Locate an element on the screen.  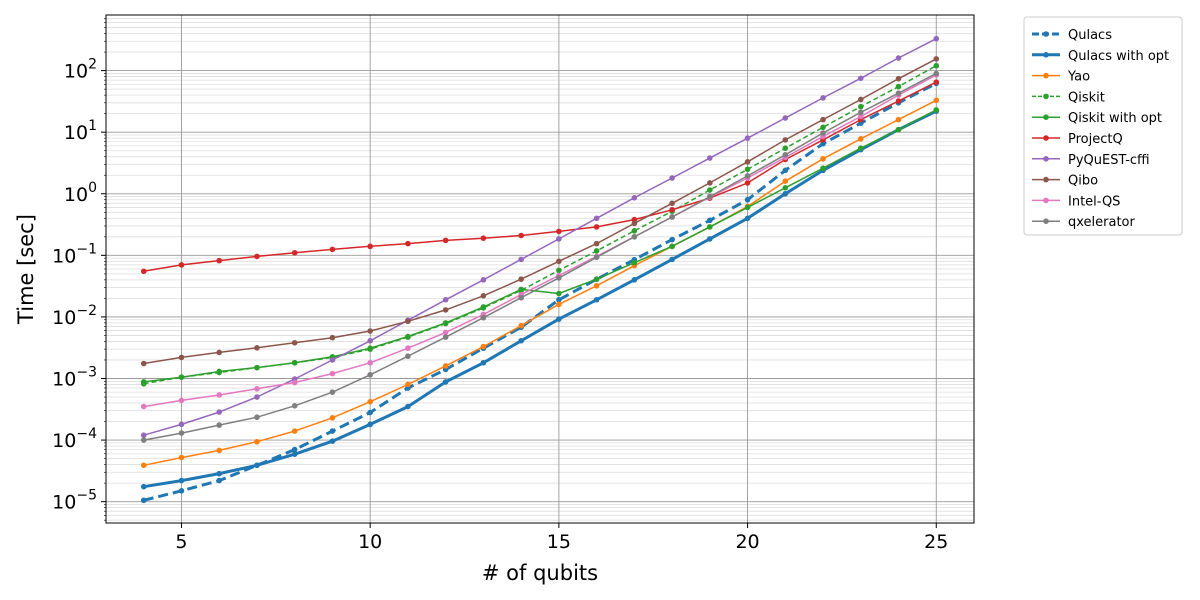
legend-label: ProjectQ is located at coordinates (1095, 139).